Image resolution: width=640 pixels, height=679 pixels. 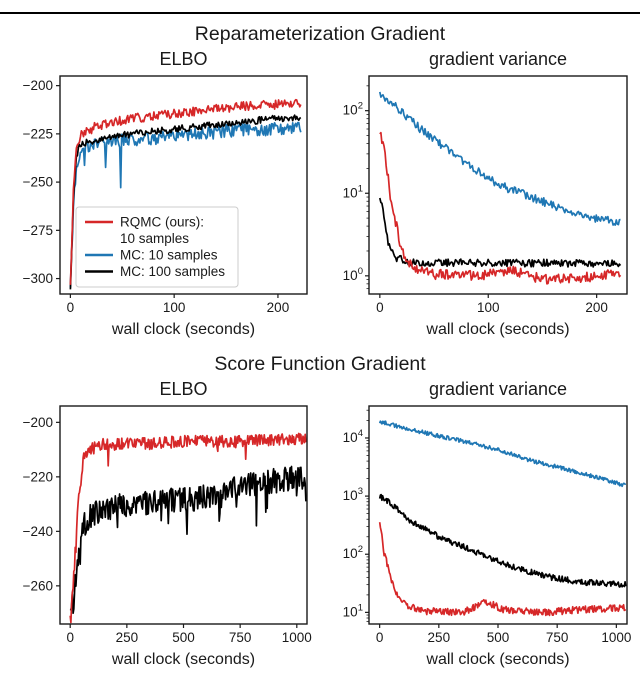 What do you see at coordinates (320, 34) in the screenshot?
I see `section-title-reparameterization: Reparameterization Gradient` at bounding box center [320, 34].